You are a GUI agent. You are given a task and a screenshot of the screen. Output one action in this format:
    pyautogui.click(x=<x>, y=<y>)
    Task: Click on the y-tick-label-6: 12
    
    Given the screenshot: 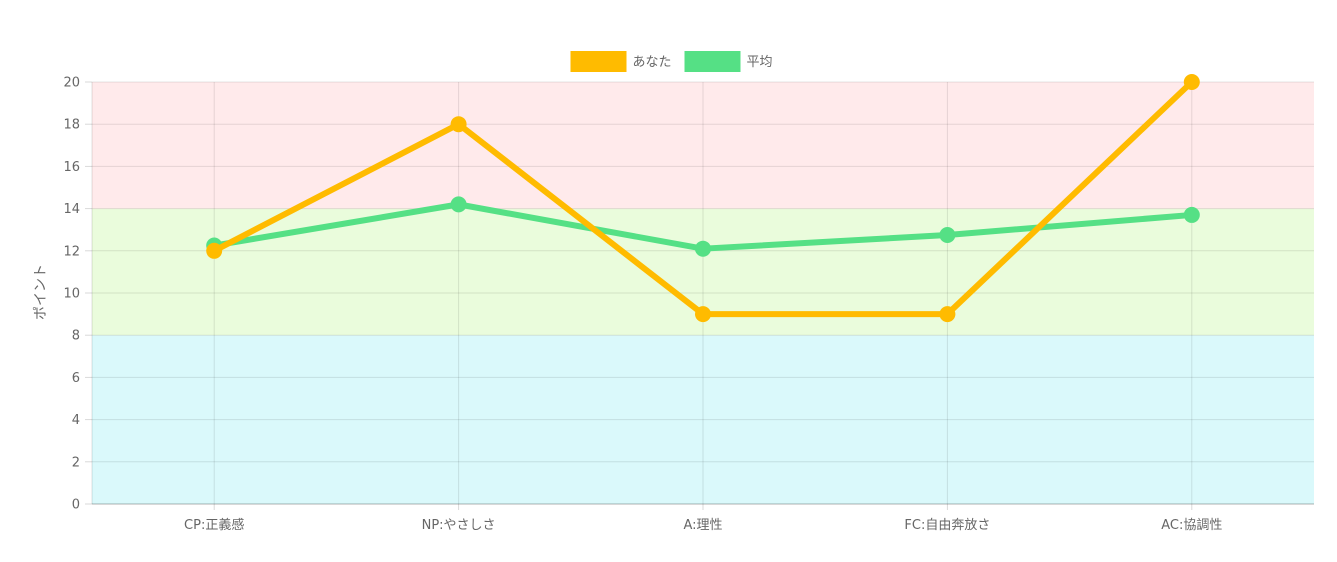 What is the action you would take?
    pyautogui.click(x=71, y=251)
    